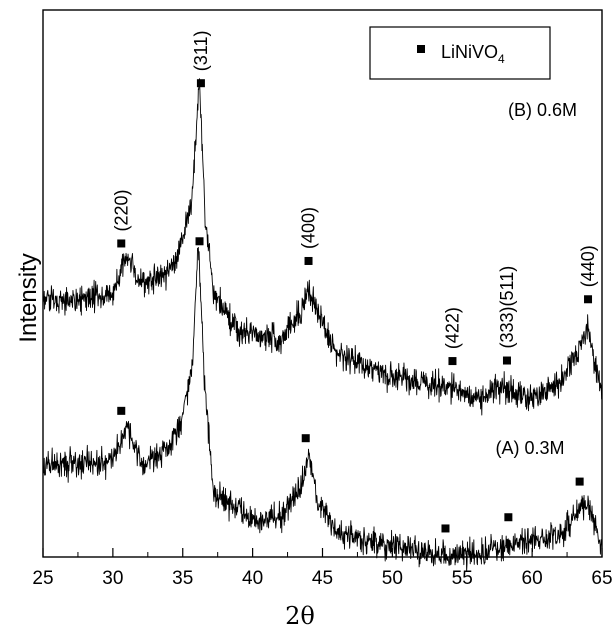 The width and height of the screenshot is (616, 634). I want to click on legend-box, so click(460, 53).